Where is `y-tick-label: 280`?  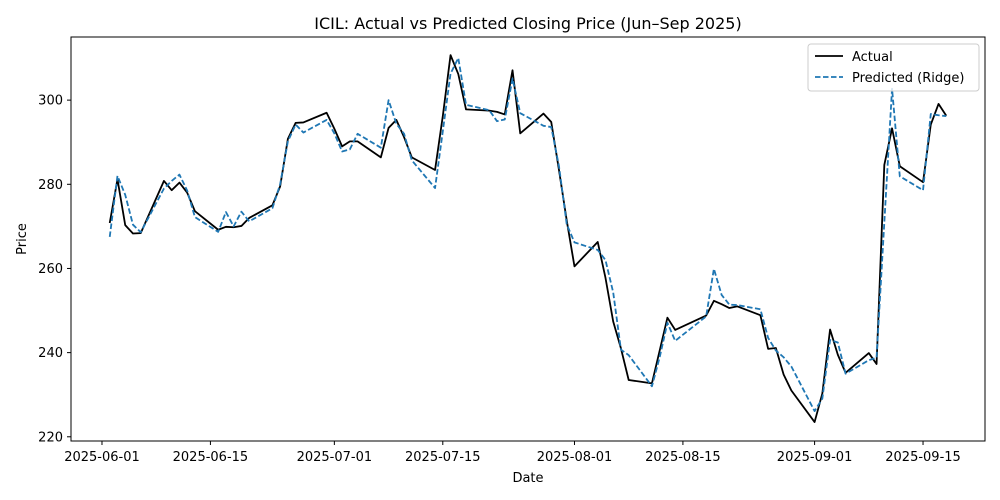 y-tick-label: 280 is located at coordinates (50, 185).